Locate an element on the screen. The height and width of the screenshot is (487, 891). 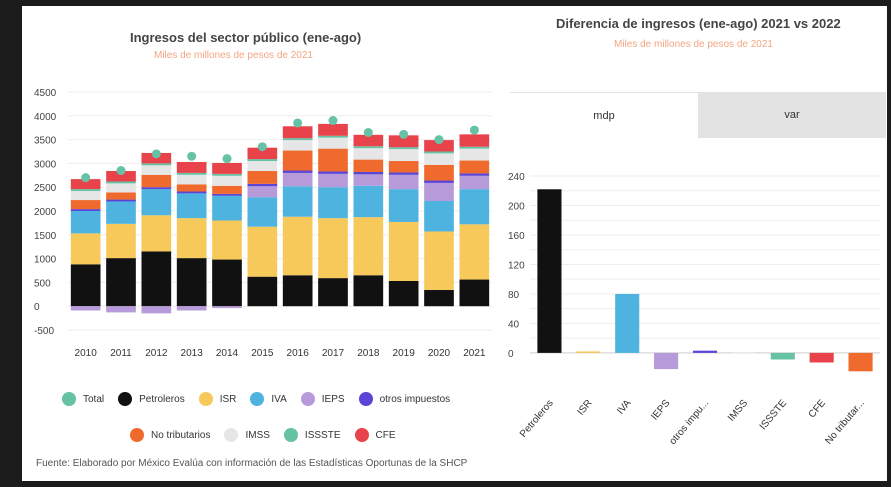
y-tick-label: 80 is located at coordinates (514, 295).